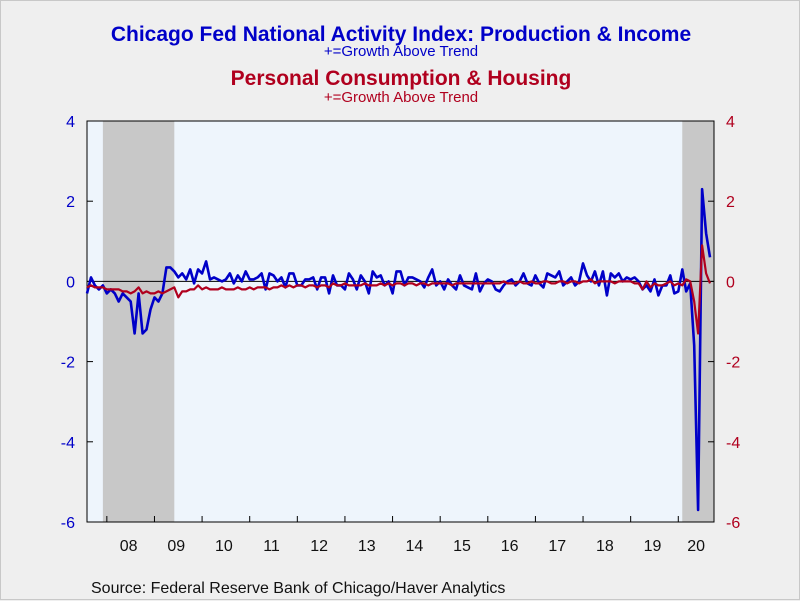 This screenshot has height=601, width=800. Describe the element at coordinates (224, 546) in the screenshot. I see `x-tick-label: 10` at that location.